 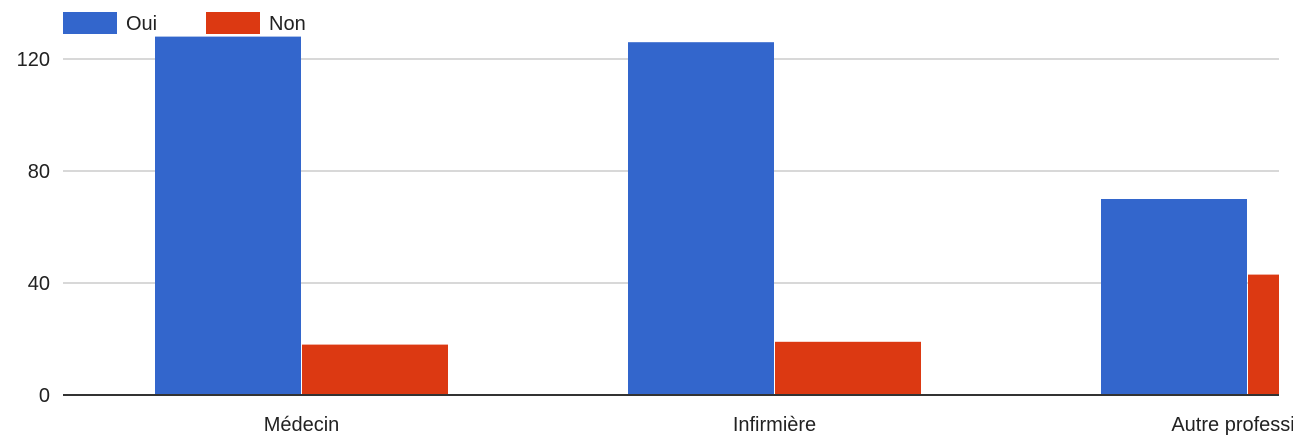 I want to click on y-tick-label: 80, so click(x=39, y=172).